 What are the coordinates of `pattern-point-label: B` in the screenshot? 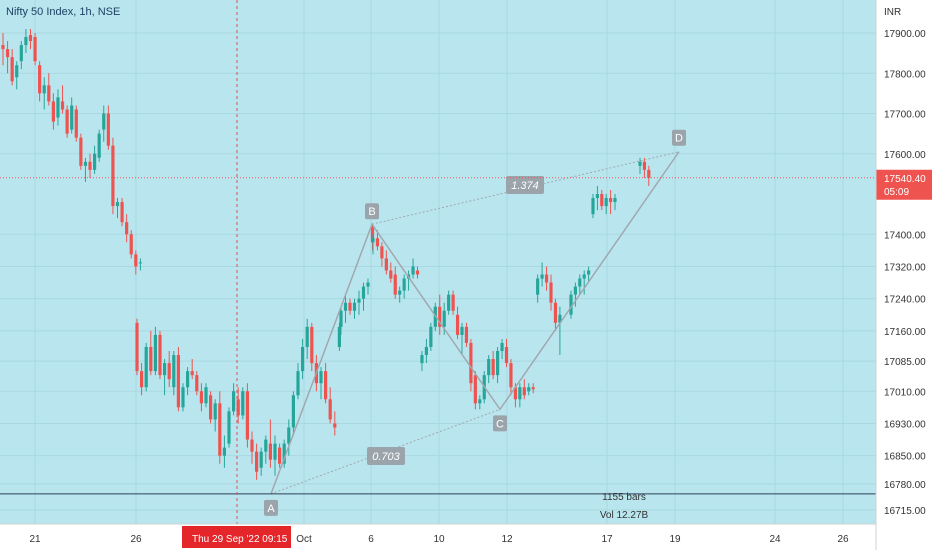 It's located at (371, 212).